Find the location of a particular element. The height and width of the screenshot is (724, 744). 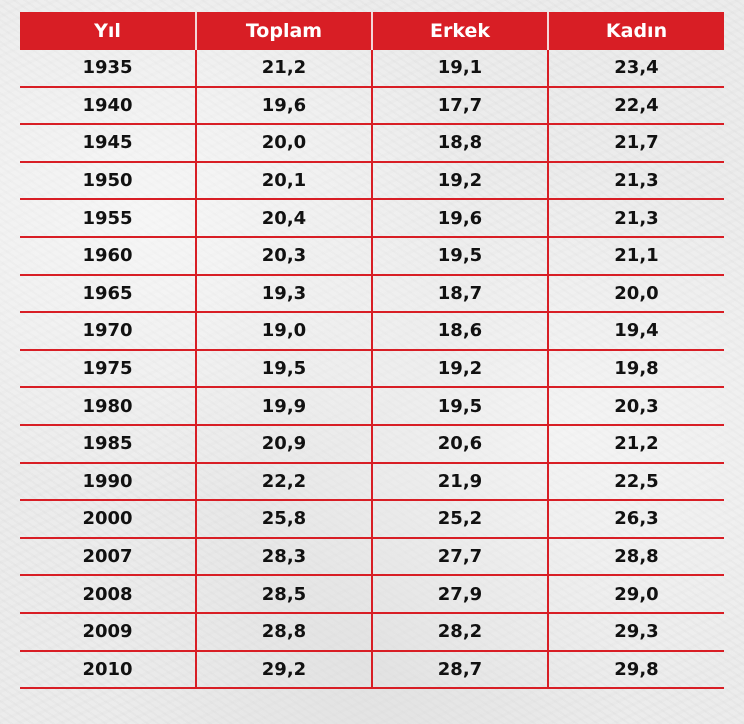

cell-year: 2009 is located at coordinates (108, 632).